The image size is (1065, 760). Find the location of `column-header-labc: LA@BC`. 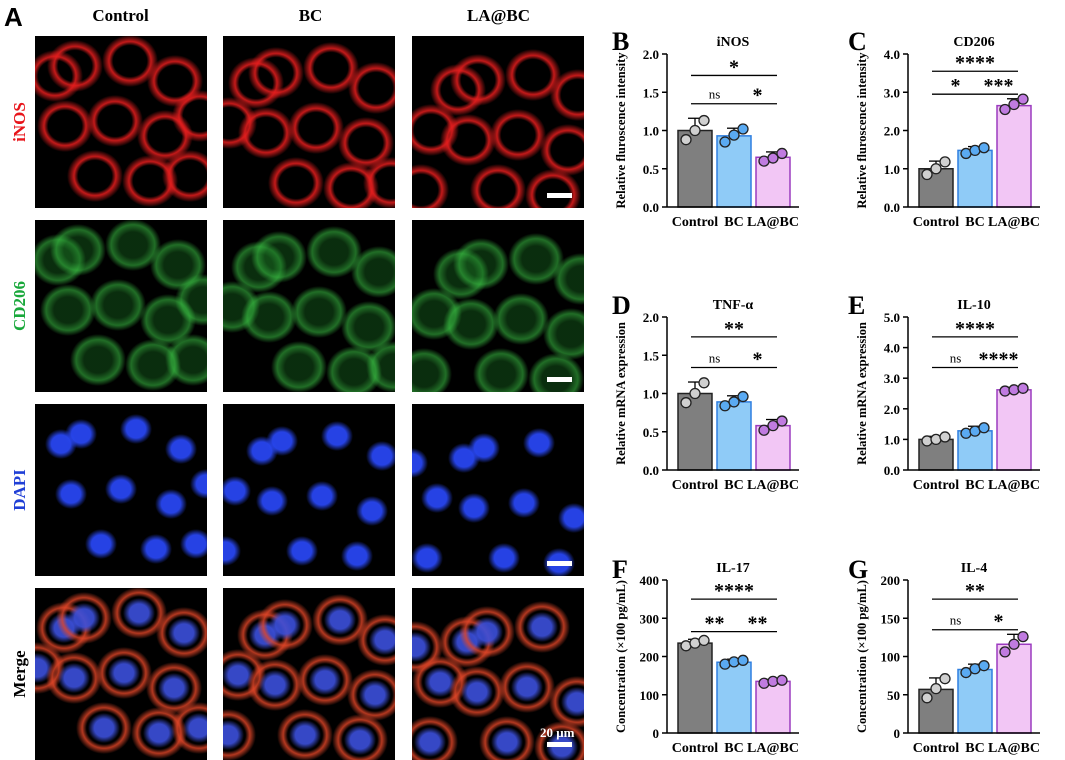

column-header-labc: LA@BC is located at coordinates (498, 15).